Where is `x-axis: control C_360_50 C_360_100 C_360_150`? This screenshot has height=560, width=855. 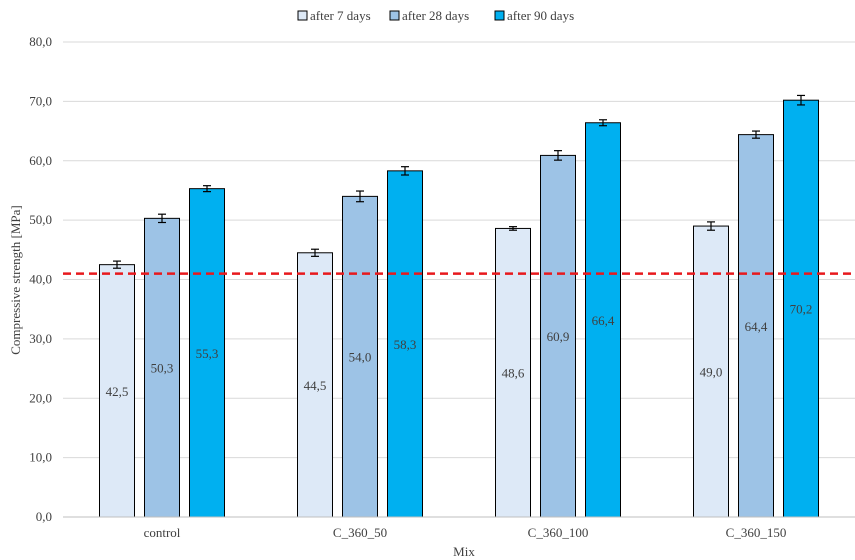
x-axis: control C_360_50 C_360_100 C_360_150 is located at coordinates (459, 528).